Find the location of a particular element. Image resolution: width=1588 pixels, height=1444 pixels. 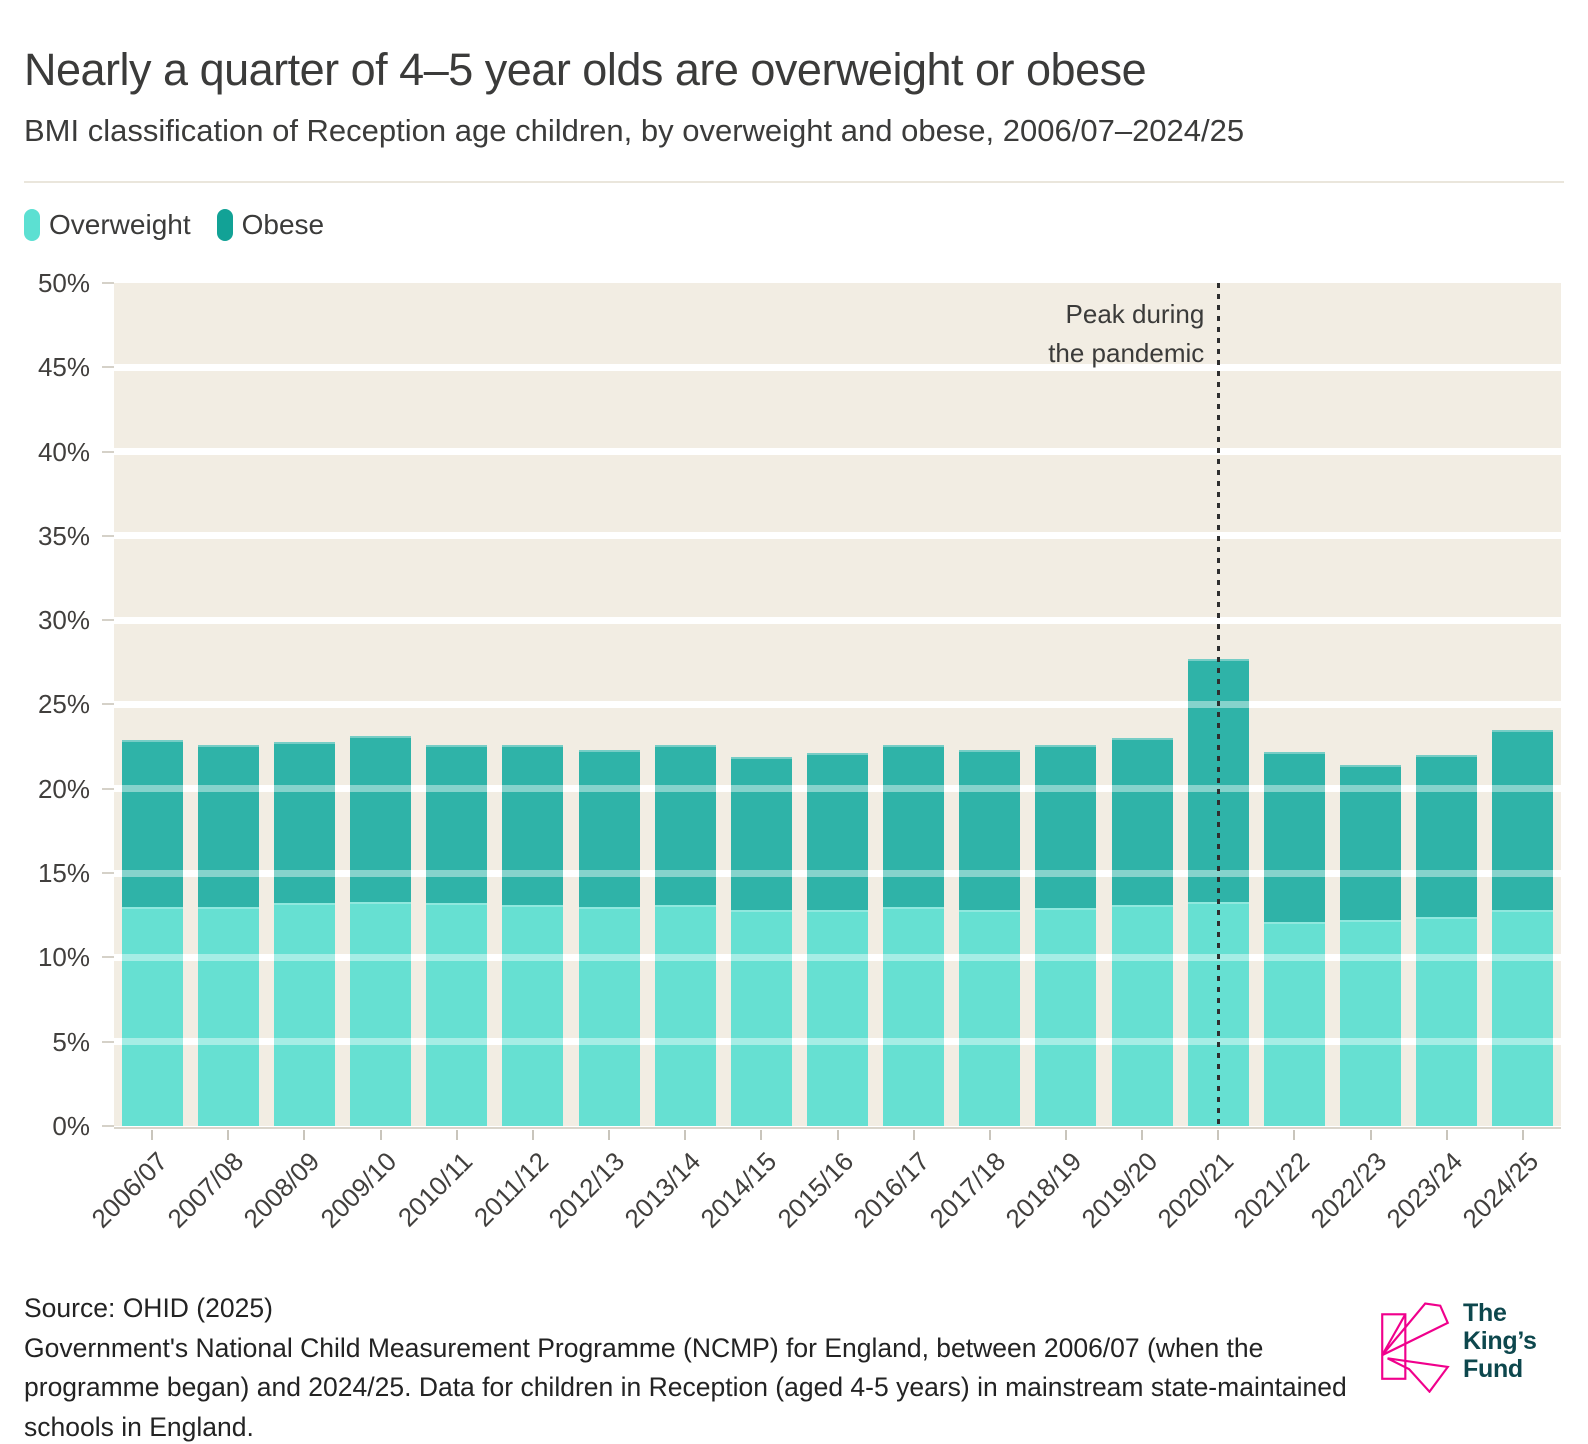

y-tick-label: 5% is located at coordinates (71, 1041).